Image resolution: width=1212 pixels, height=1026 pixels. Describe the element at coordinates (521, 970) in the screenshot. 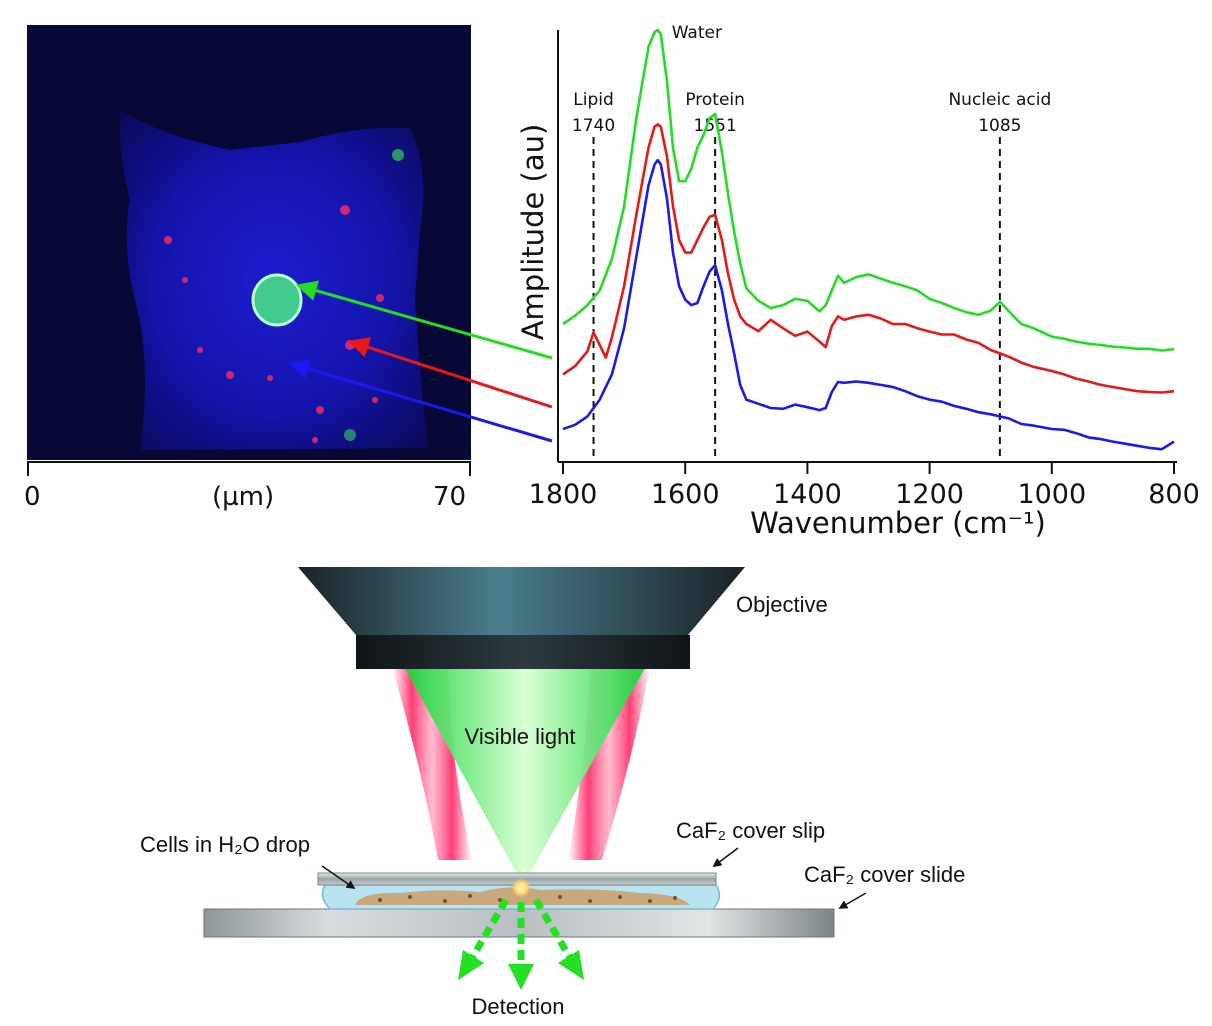

I see `detection-arrowheads` at that location.